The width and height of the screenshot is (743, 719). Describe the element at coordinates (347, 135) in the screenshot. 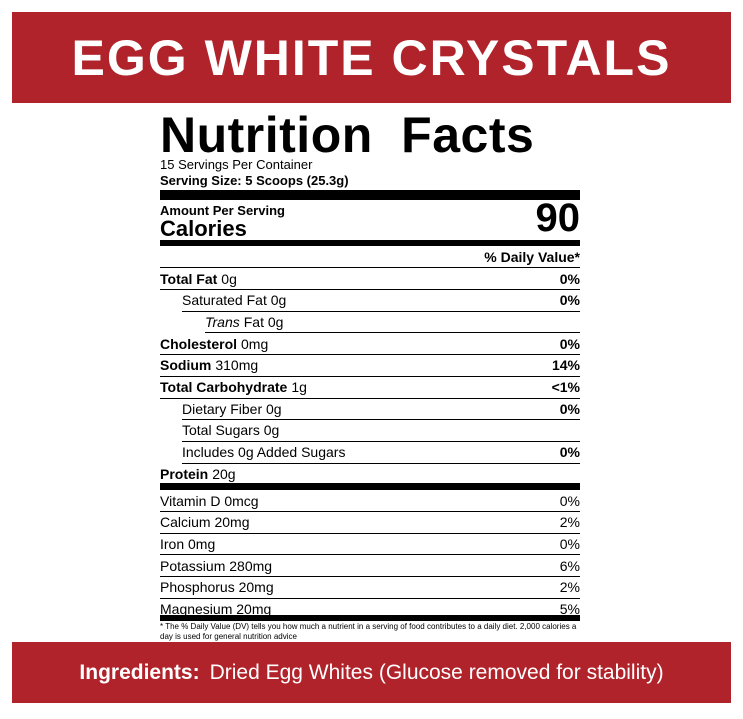

I see `label-title: Nutrition Facts` at that location.